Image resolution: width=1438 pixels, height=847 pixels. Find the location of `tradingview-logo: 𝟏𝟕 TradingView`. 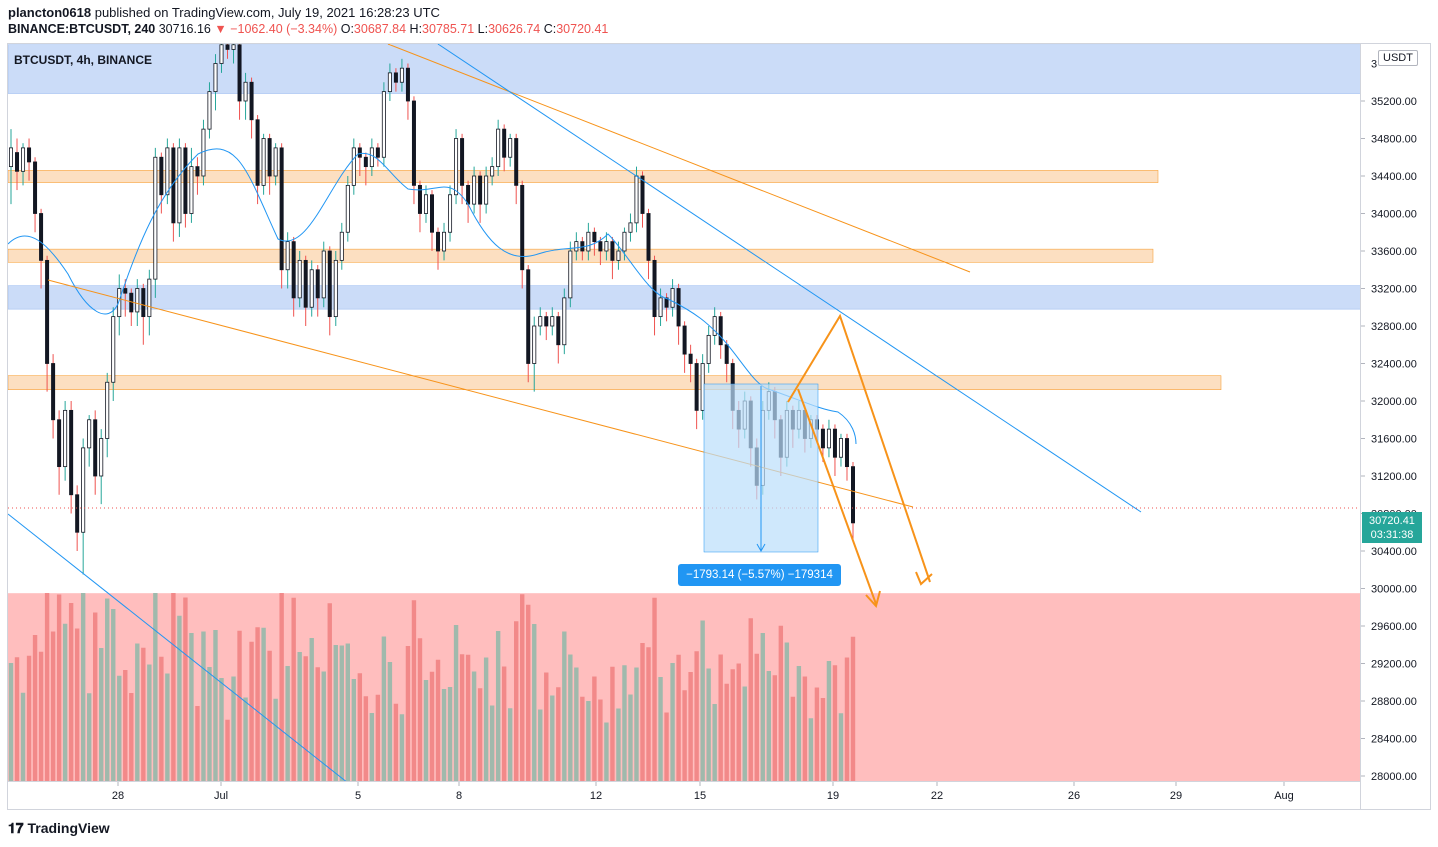

tradingview-logo: 𝟏𝟕 TradingView is located at coordinates (59, 828).